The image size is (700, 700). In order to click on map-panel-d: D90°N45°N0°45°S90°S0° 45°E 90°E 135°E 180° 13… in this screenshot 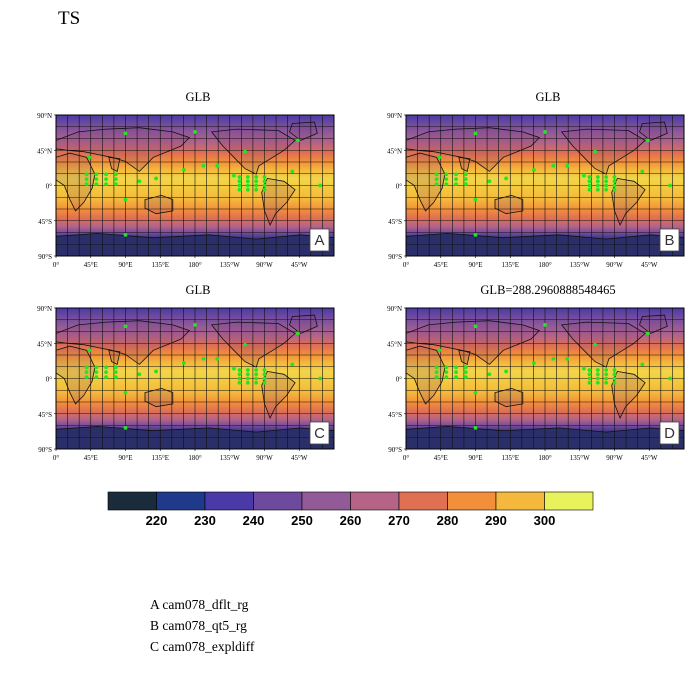, I will do `click(536, 383)`.